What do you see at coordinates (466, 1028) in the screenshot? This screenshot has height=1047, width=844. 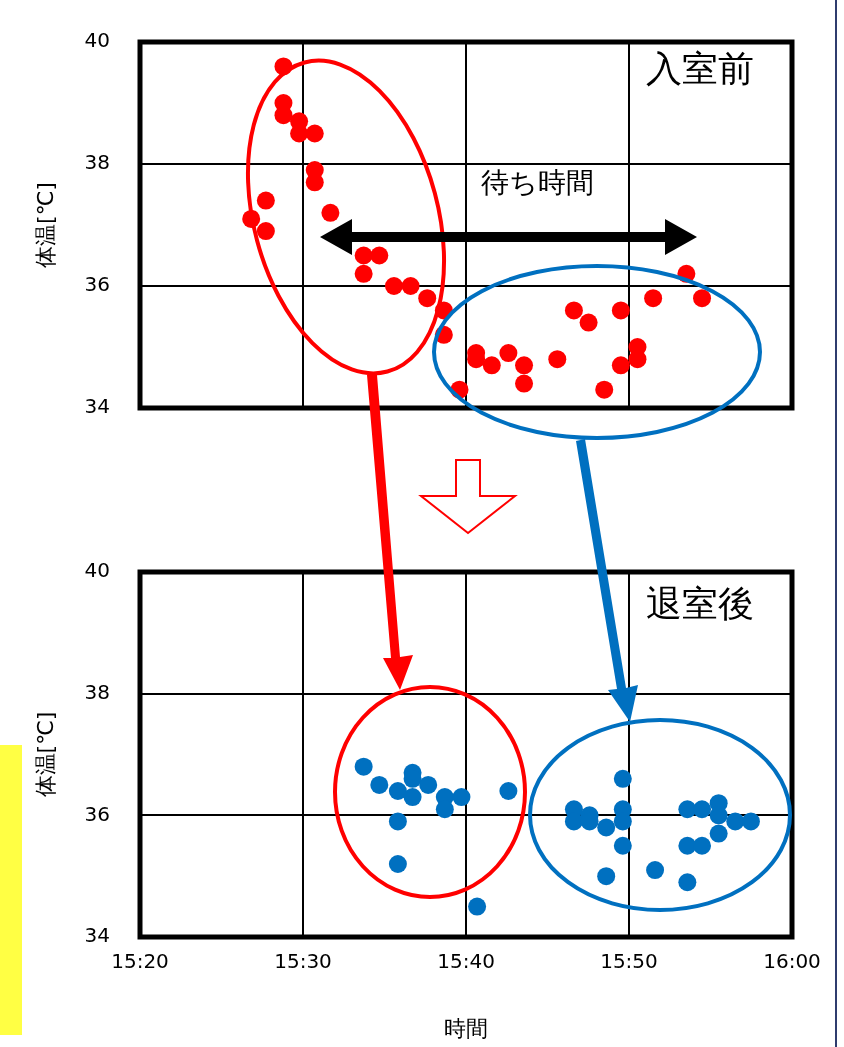 I see `x-axis-title: 時間` at bounding box center [466, 1028].